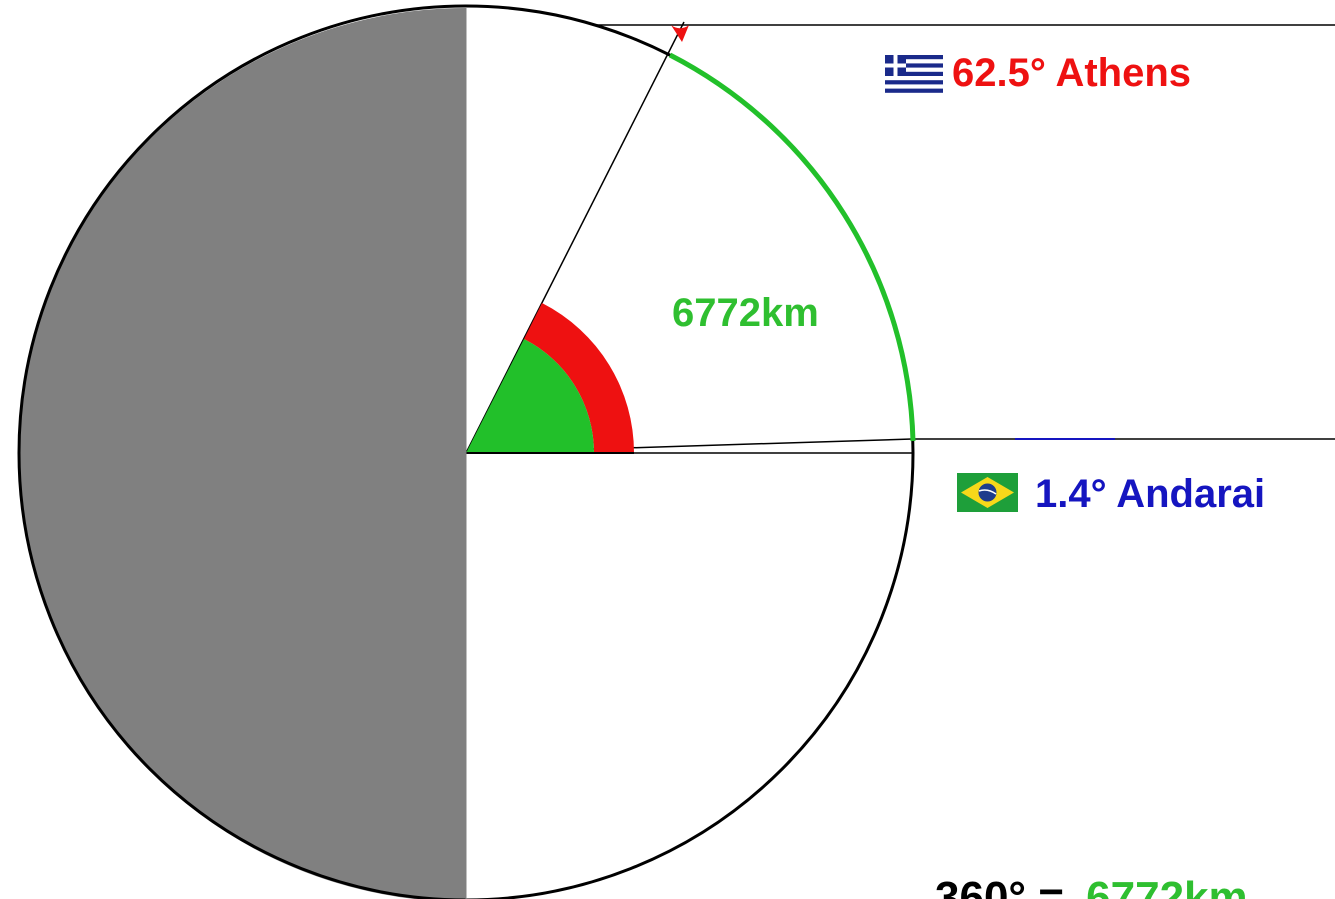 Image resolution: width=1335 pixels, height=899 pixels. I want to click on bottom-formula-label: 360° = 6772km, so click(1091, 886).